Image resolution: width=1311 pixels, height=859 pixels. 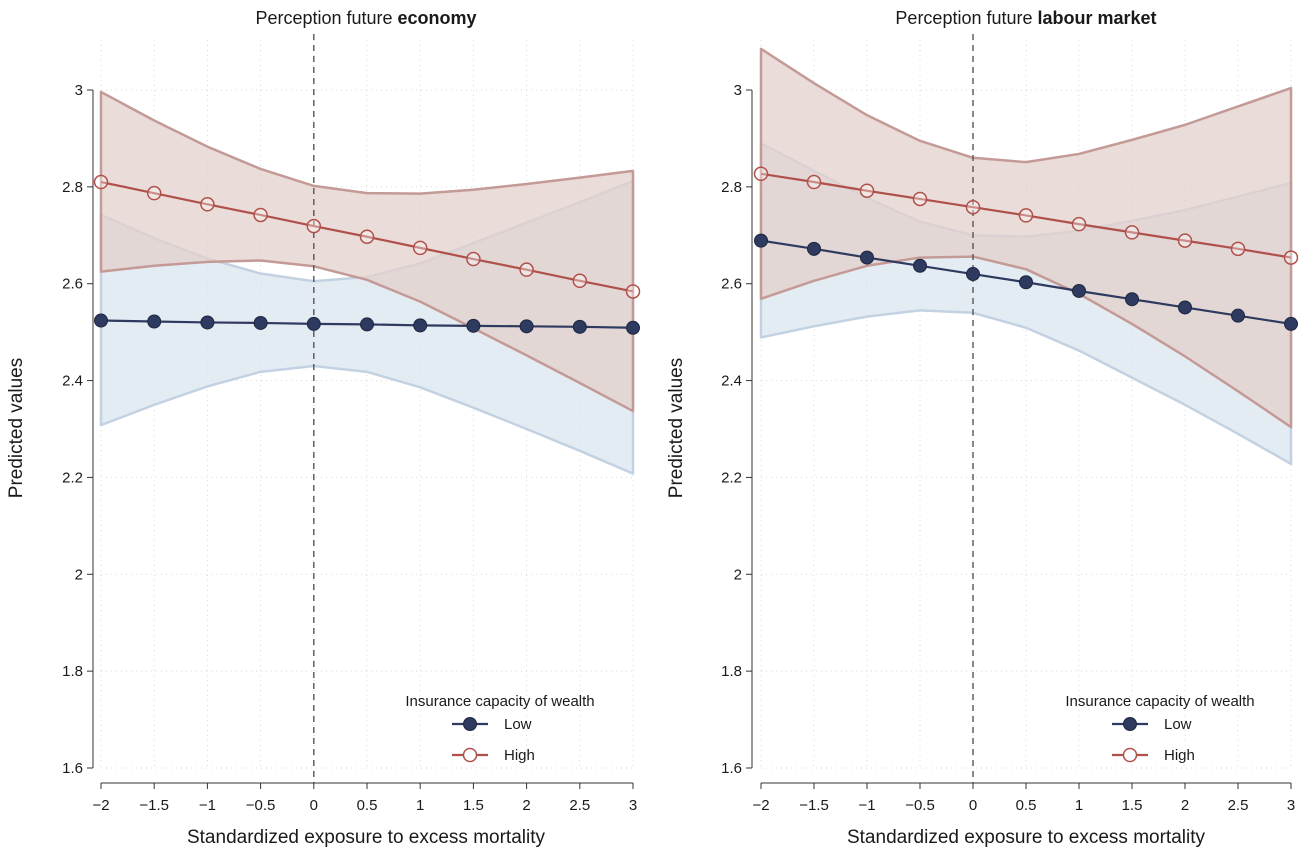 I want to click on y-tick-label: 2.6, so click(x=72, y=284).